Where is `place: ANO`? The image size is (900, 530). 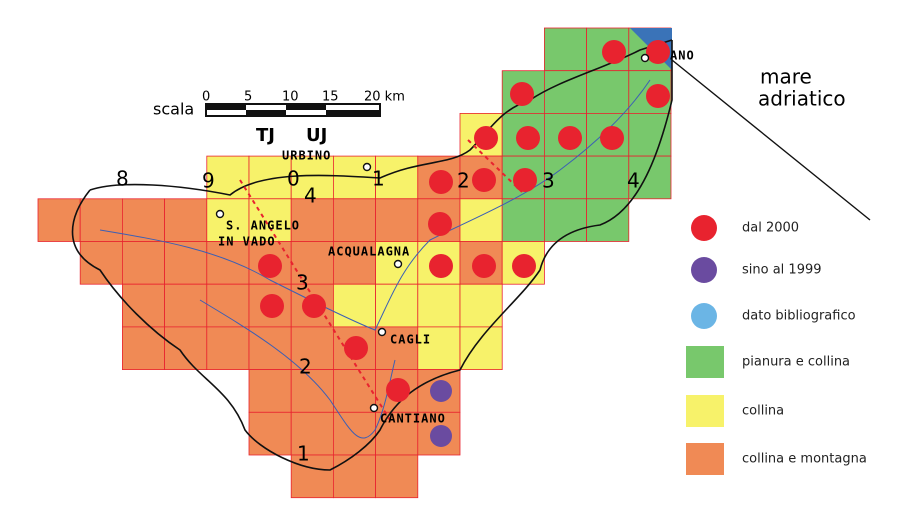
place: ANO is located at coordinates (682, 56).